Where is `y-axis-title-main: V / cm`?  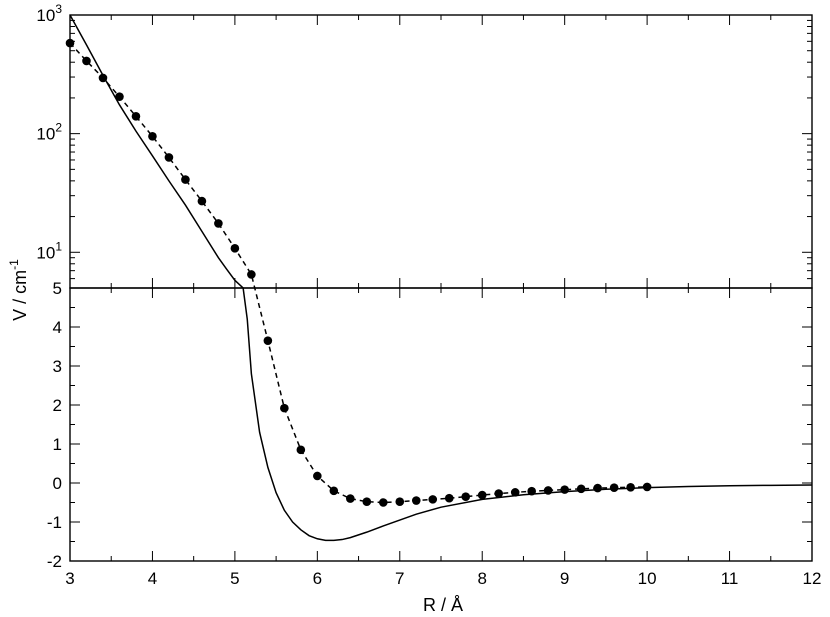 y-axis-title-main: V / cm is located at coordinates (20, 295).